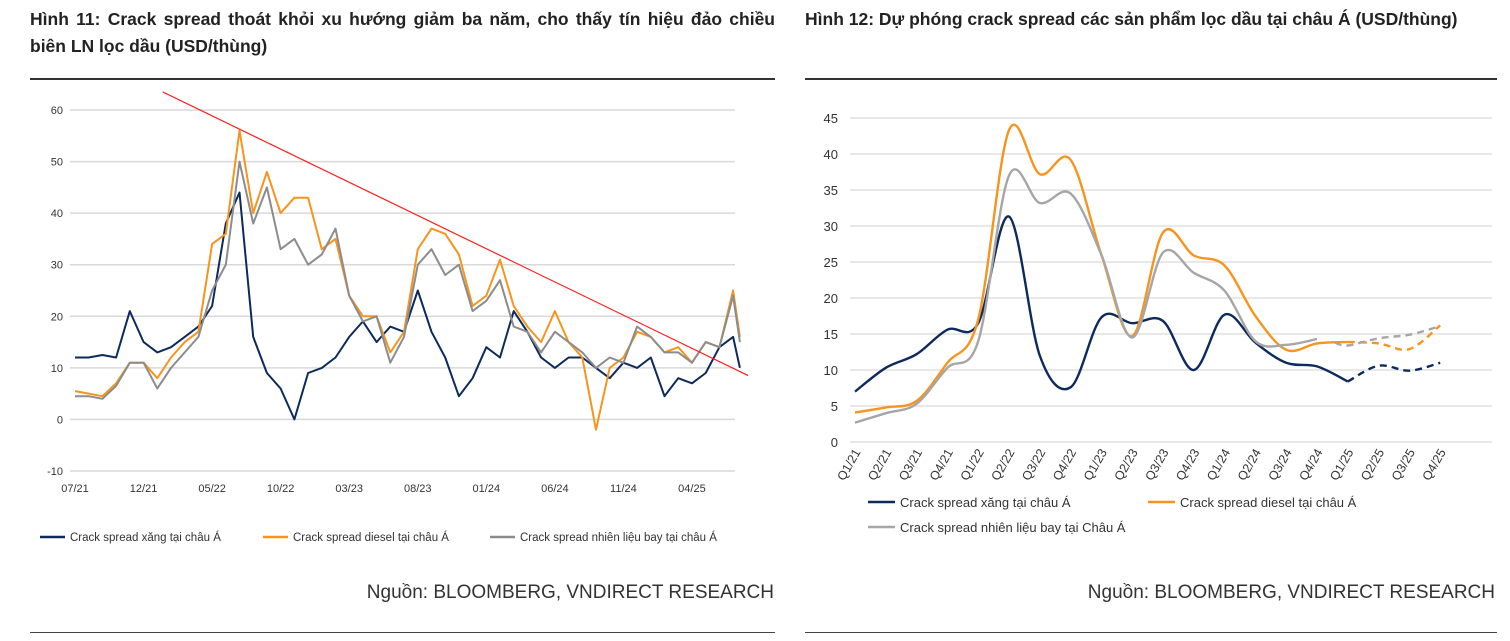 The height and width of the screenshot is (641, 1510). I want to click on figure-11-source: Nguồn: BLOOMBERG, VNDIRECT RESEARCH, so click(570, 592).